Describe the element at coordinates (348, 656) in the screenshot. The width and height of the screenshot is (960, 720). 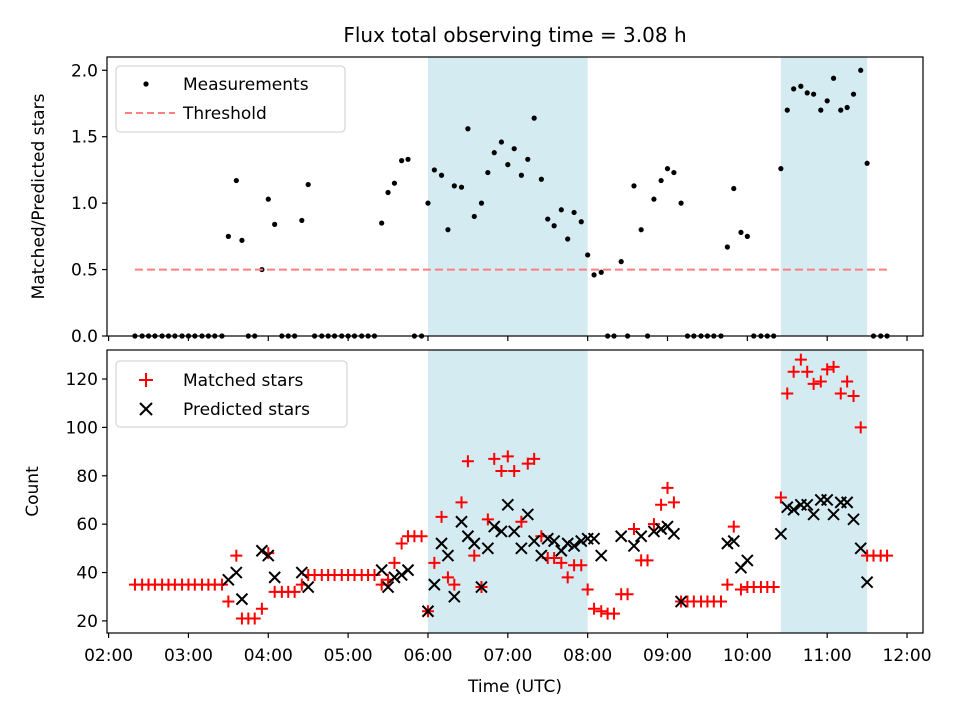
I see `x-tick-label: 05:00` at that location.